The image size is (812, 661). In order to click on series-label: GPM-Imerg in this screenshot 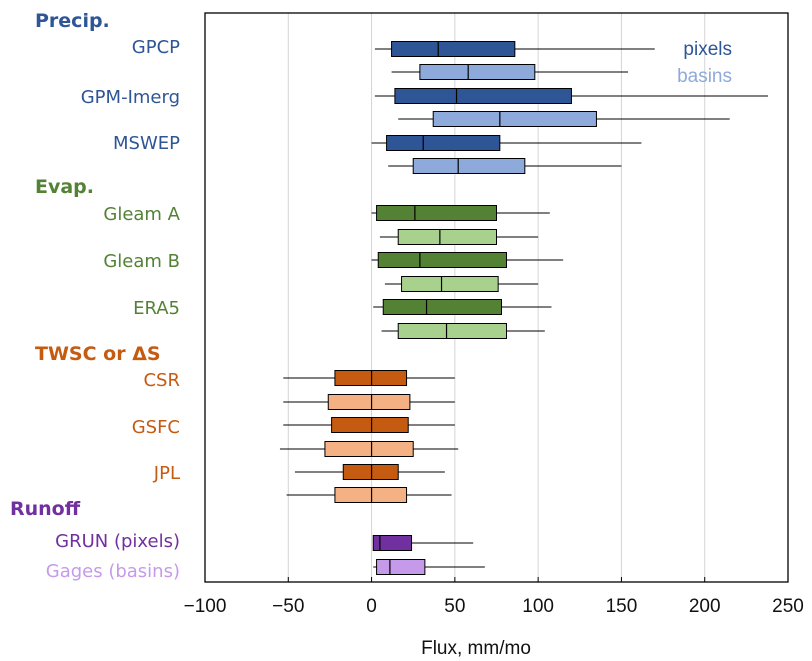, I will do `click(130, 97)`.